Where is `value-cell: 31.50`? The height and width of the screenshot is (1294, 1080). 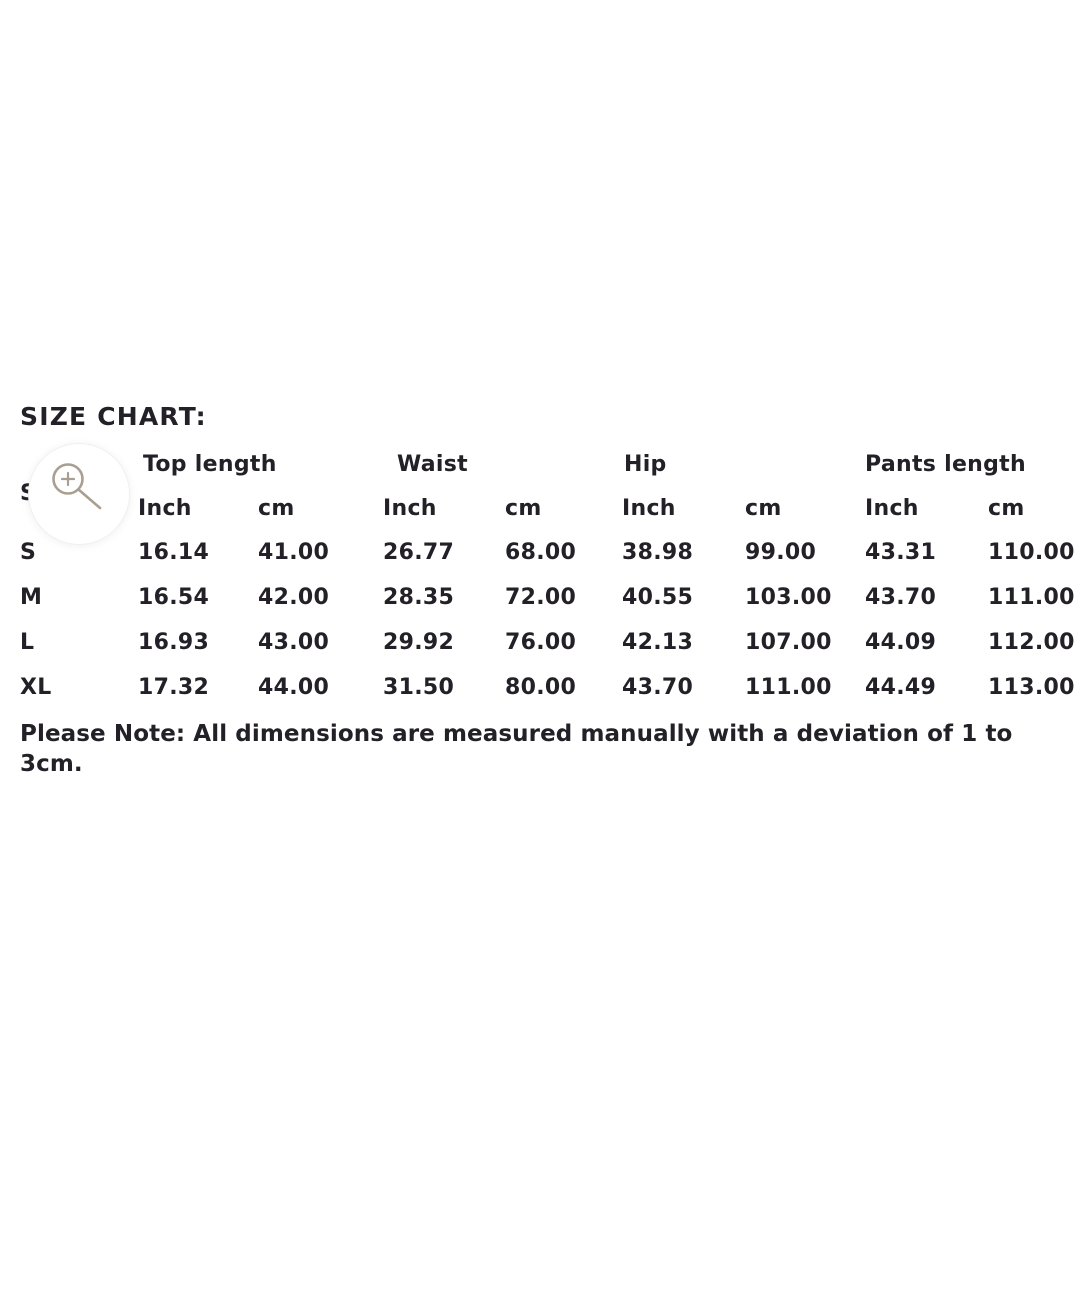 value-cell: 31.50 is located at coordinates (419, 687).